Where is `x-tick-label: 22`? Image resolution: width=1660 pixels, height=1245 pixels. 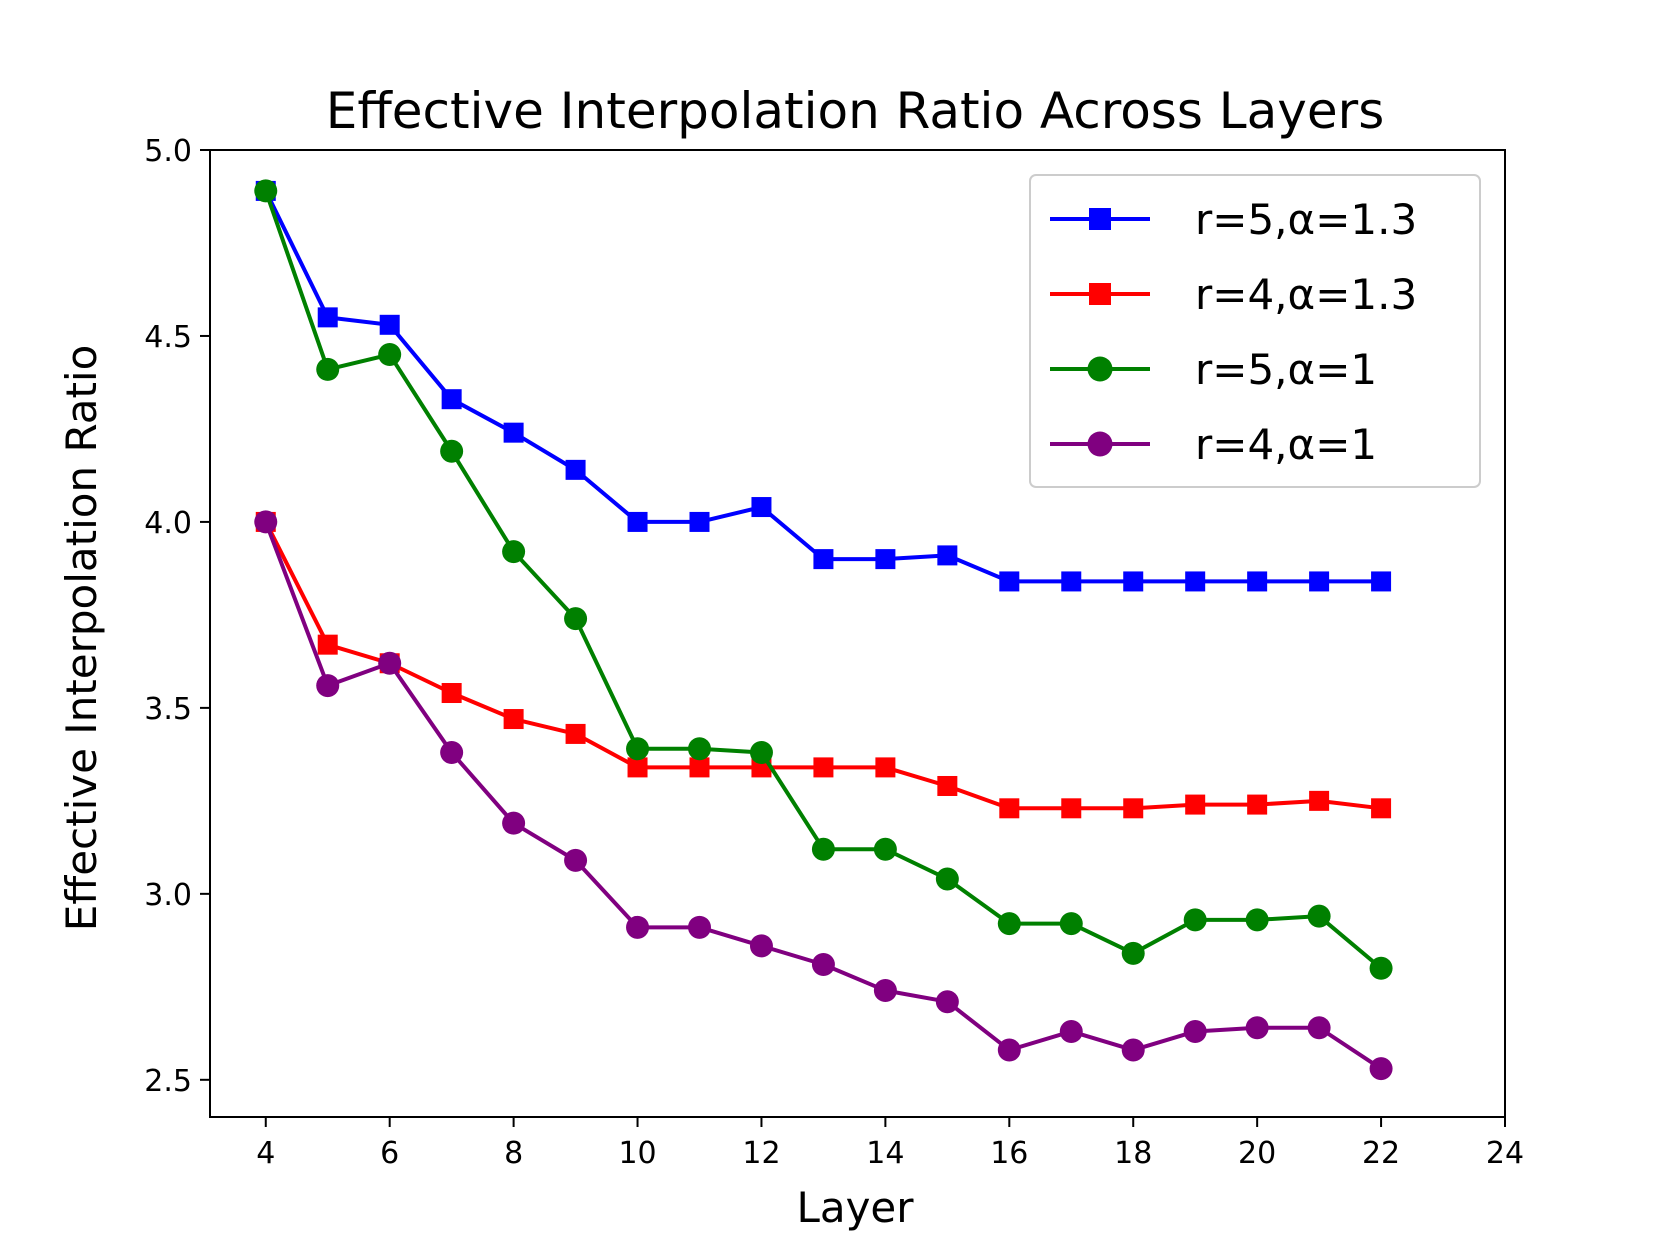 x-tick-label: 22 is located at coordinates (1381, 1153).